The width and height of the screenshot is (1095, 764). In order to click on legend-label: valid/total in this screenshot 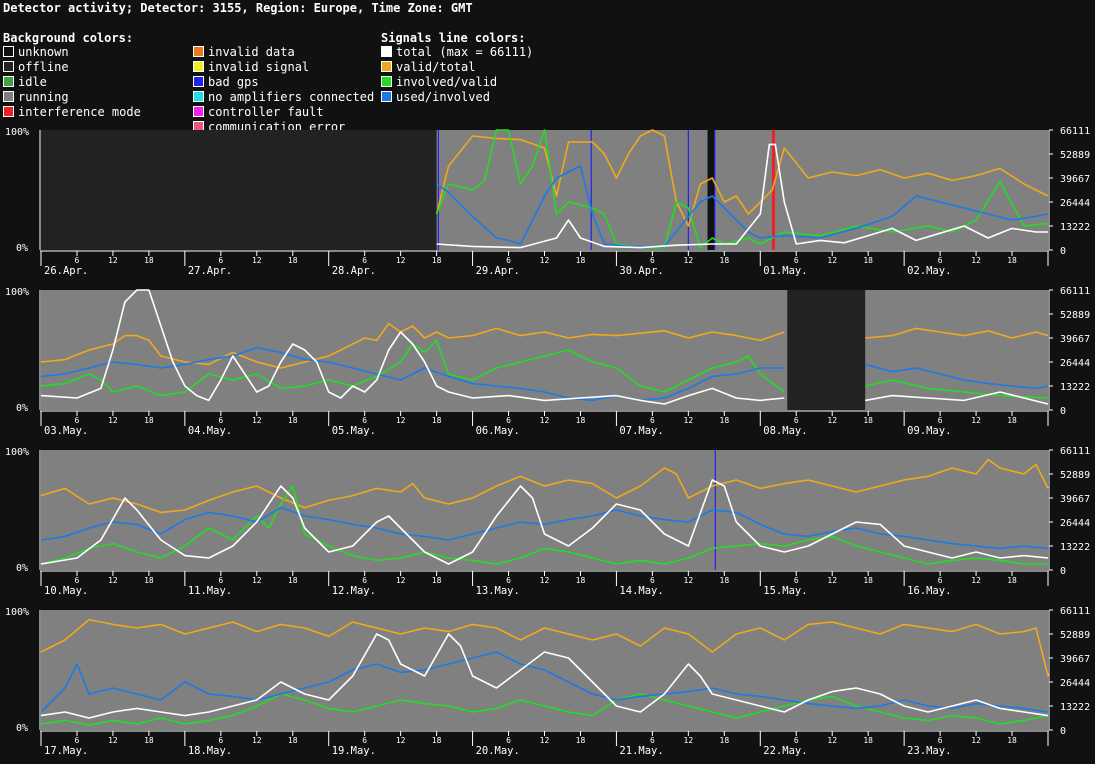, I will do `click(436, 67)`.